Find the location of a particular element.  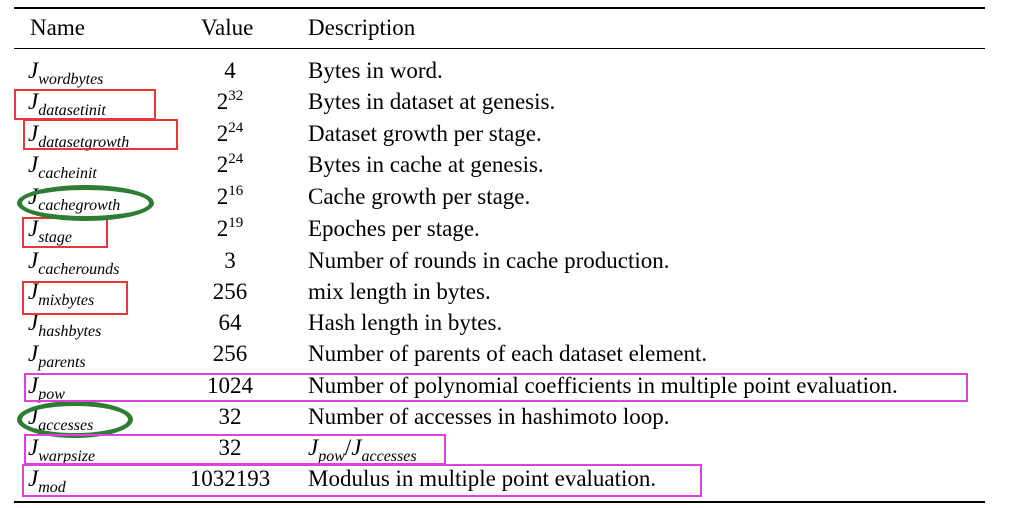

param-value: 219 is located at coordinates (230, 228).